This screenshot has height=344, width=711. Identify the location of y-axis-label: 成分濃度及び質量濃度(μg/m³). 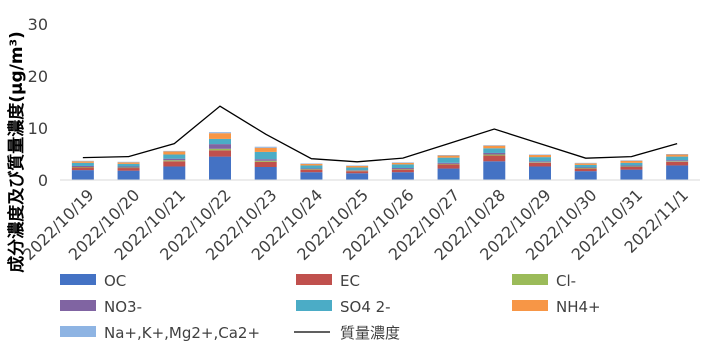
(16, 152).